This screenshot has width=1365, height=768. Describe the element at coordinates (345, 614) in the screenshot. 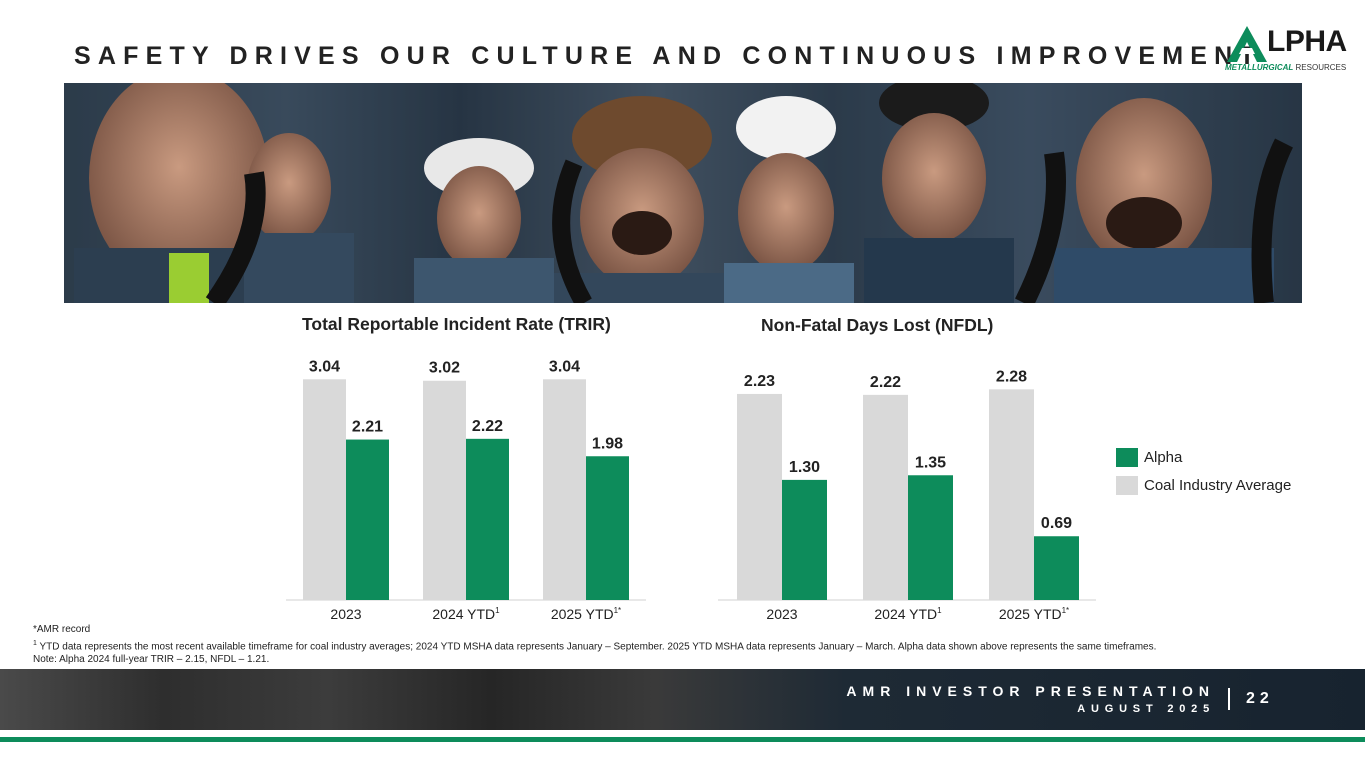

I see `trir-category-0: 2023` at that location.